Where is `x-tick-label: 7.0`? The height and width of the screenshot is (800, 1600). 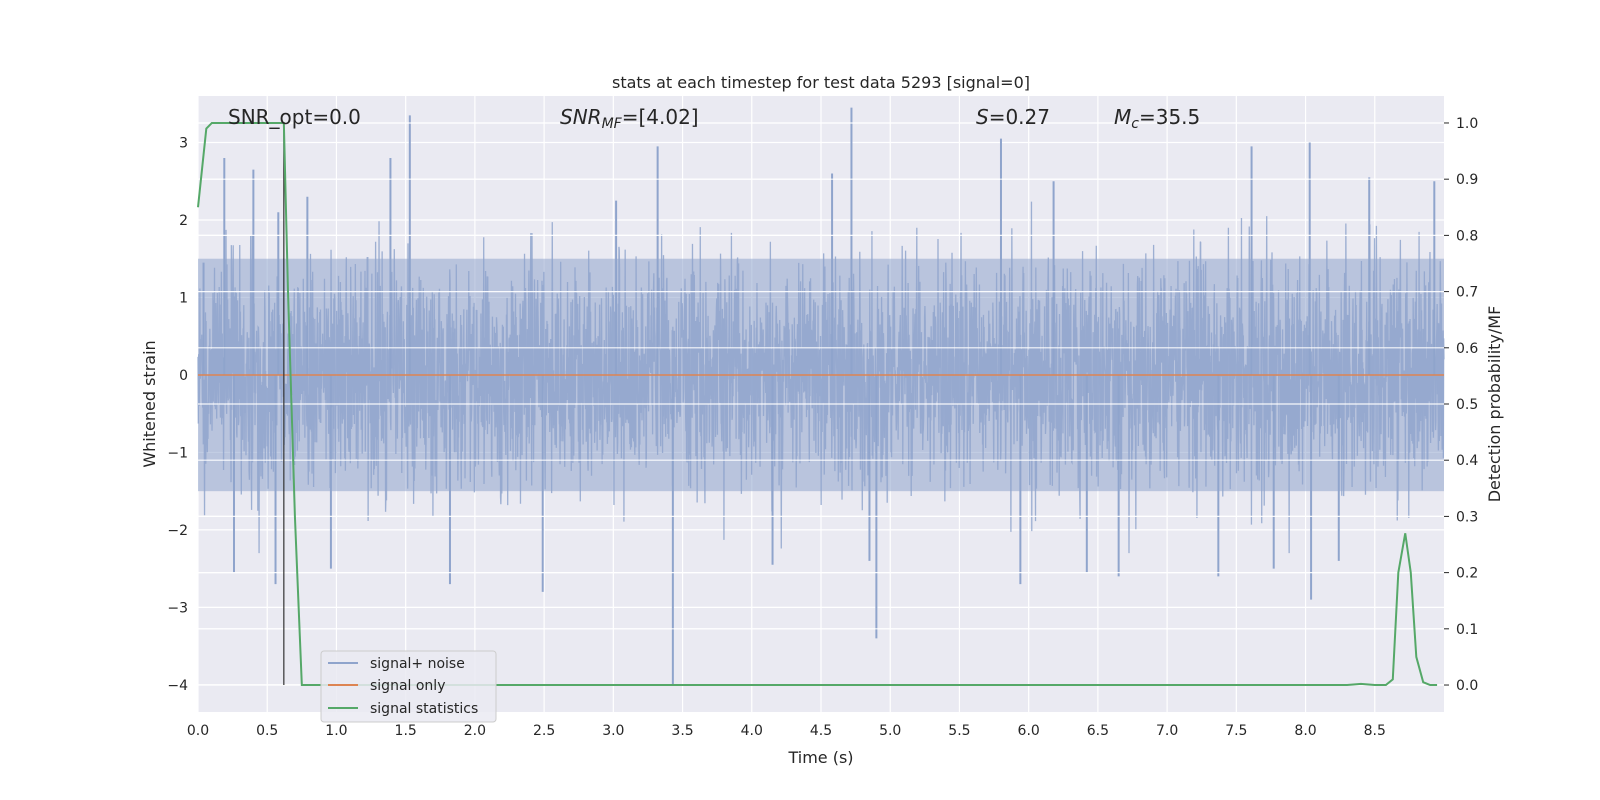
x-tick-label: 7.0 is located at coordinates (1167, 731).